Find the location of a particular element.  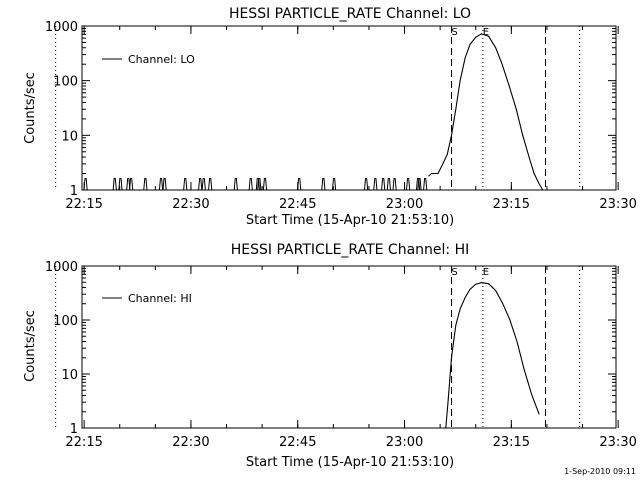

panel-hi-ytick-label: 1000 is located at coordinates (61, 267).